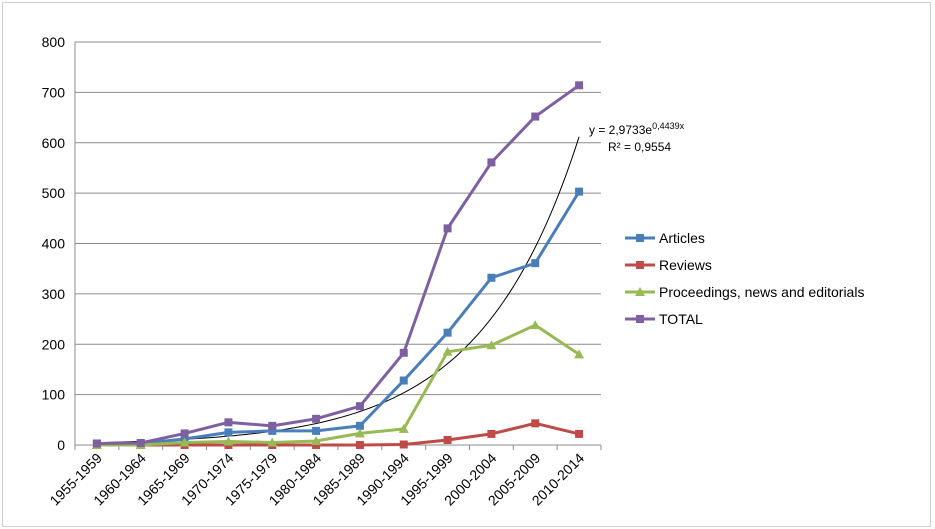  I want to click on legend-item-reviews: Reviews, so click(668, 265).